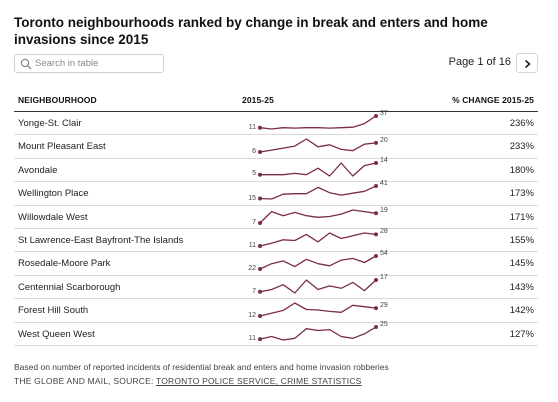  What do you see at coordinates (50, 123) in the screenshot?
I see `neighbourhood-name: Yonge-St. Clair` at bounding box center [50, 123].